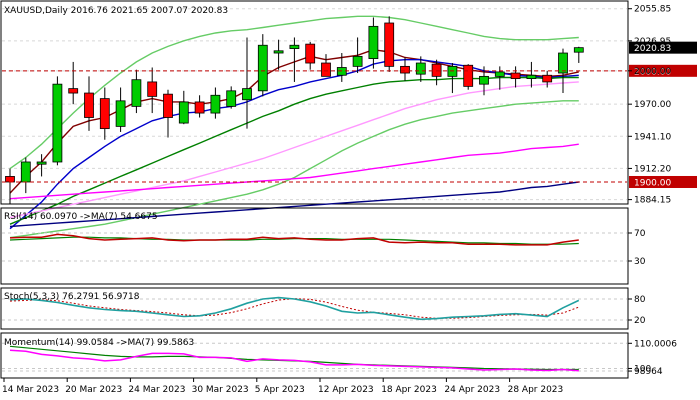 The width and height of the screenshot is (700, 400). Describe the element at coordinates (640, 262) in the screenshot. I see `indicator-tick-label: 30` at that location.